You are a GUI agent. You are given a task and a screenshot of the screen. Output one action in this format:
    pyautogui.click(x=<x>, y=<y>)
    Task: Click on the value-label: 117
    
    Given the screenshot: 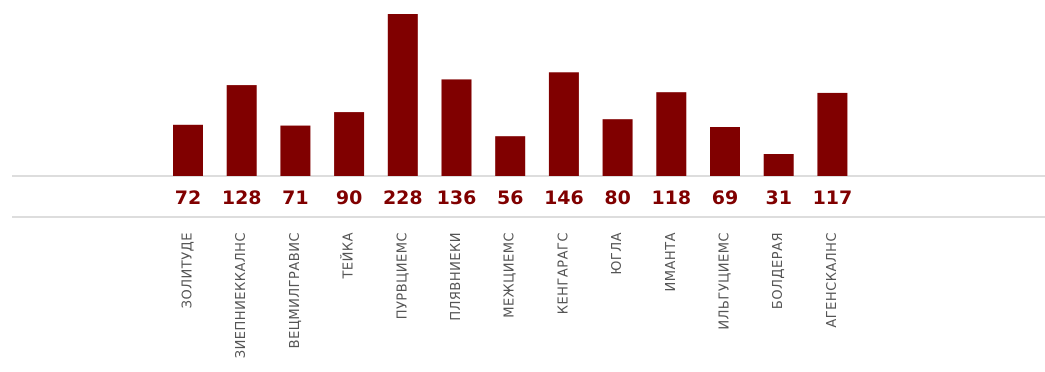 What is the action you would take?
    pyautogui.click(x=833, y=198)
    